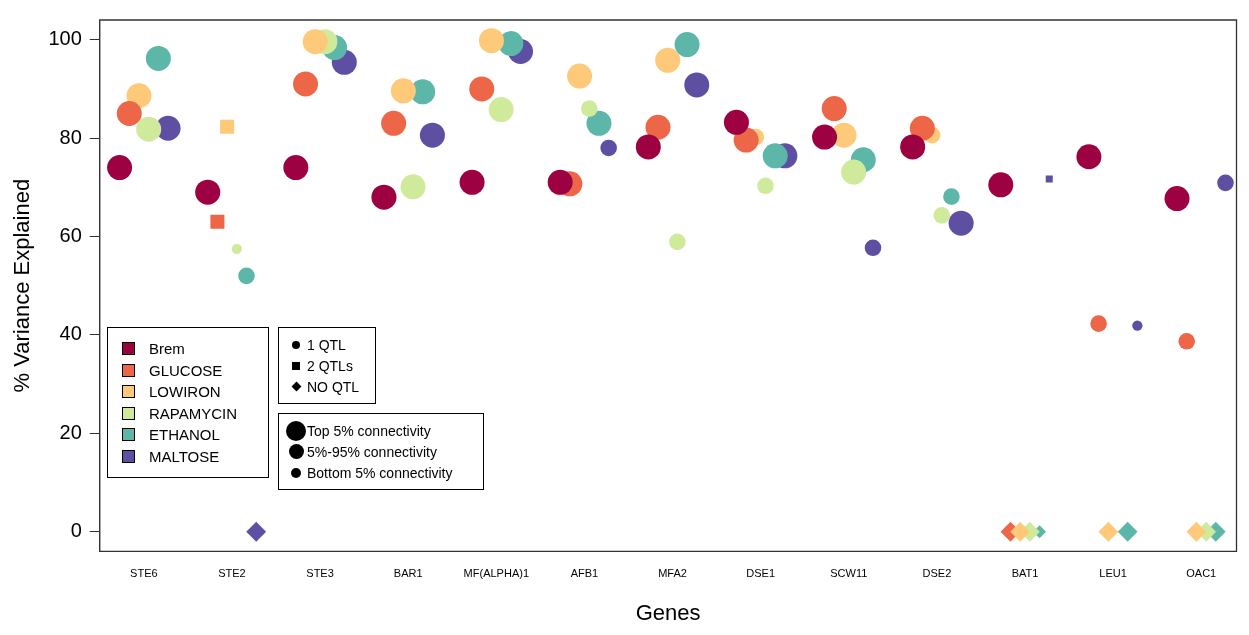 Image resolution: width=1249 pixels, height=635 pixels. I want to click on x-tick-label: DSE1, so click(761, 573).